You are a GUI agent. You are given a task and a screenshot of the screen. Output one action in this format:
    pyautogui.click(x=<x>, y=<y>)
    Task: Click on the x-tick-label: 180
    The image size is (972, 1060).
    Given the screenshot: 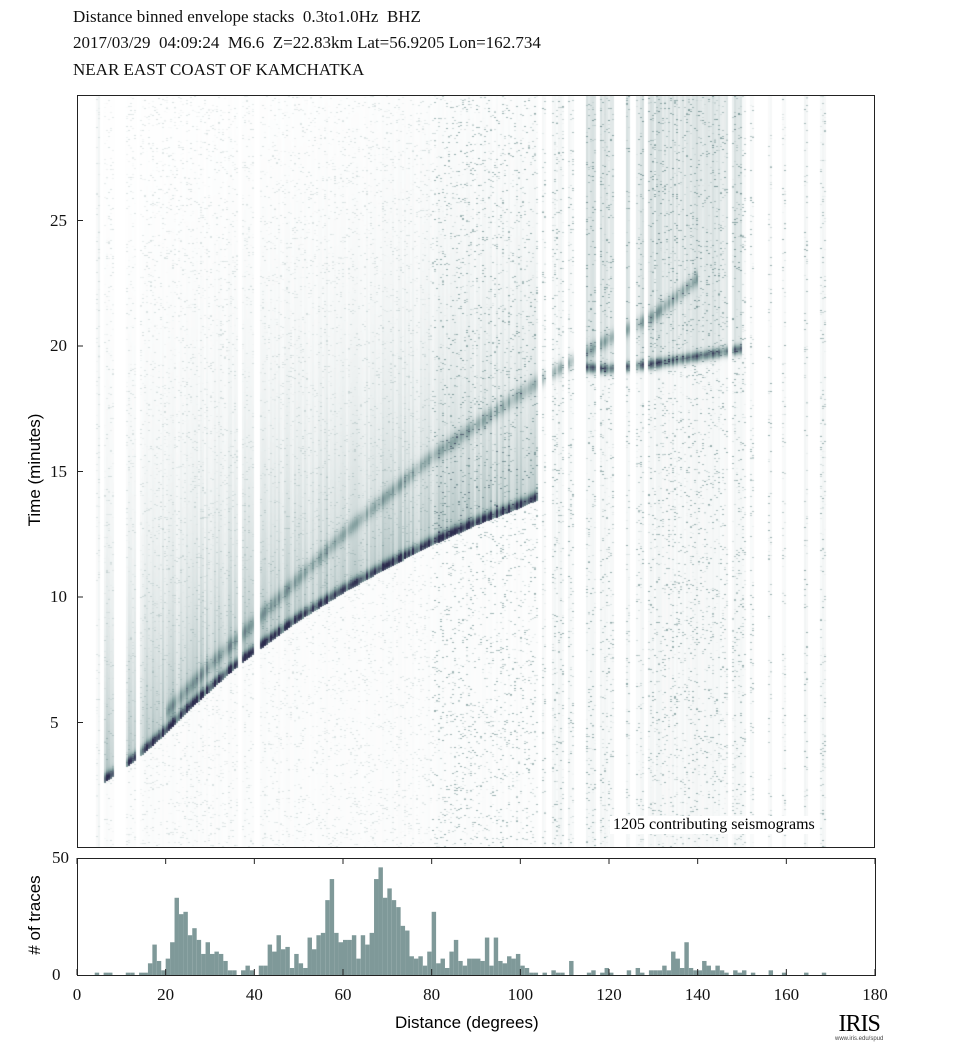 What is the action you would take?
    pyautogui.click(x=875, y=994)
    